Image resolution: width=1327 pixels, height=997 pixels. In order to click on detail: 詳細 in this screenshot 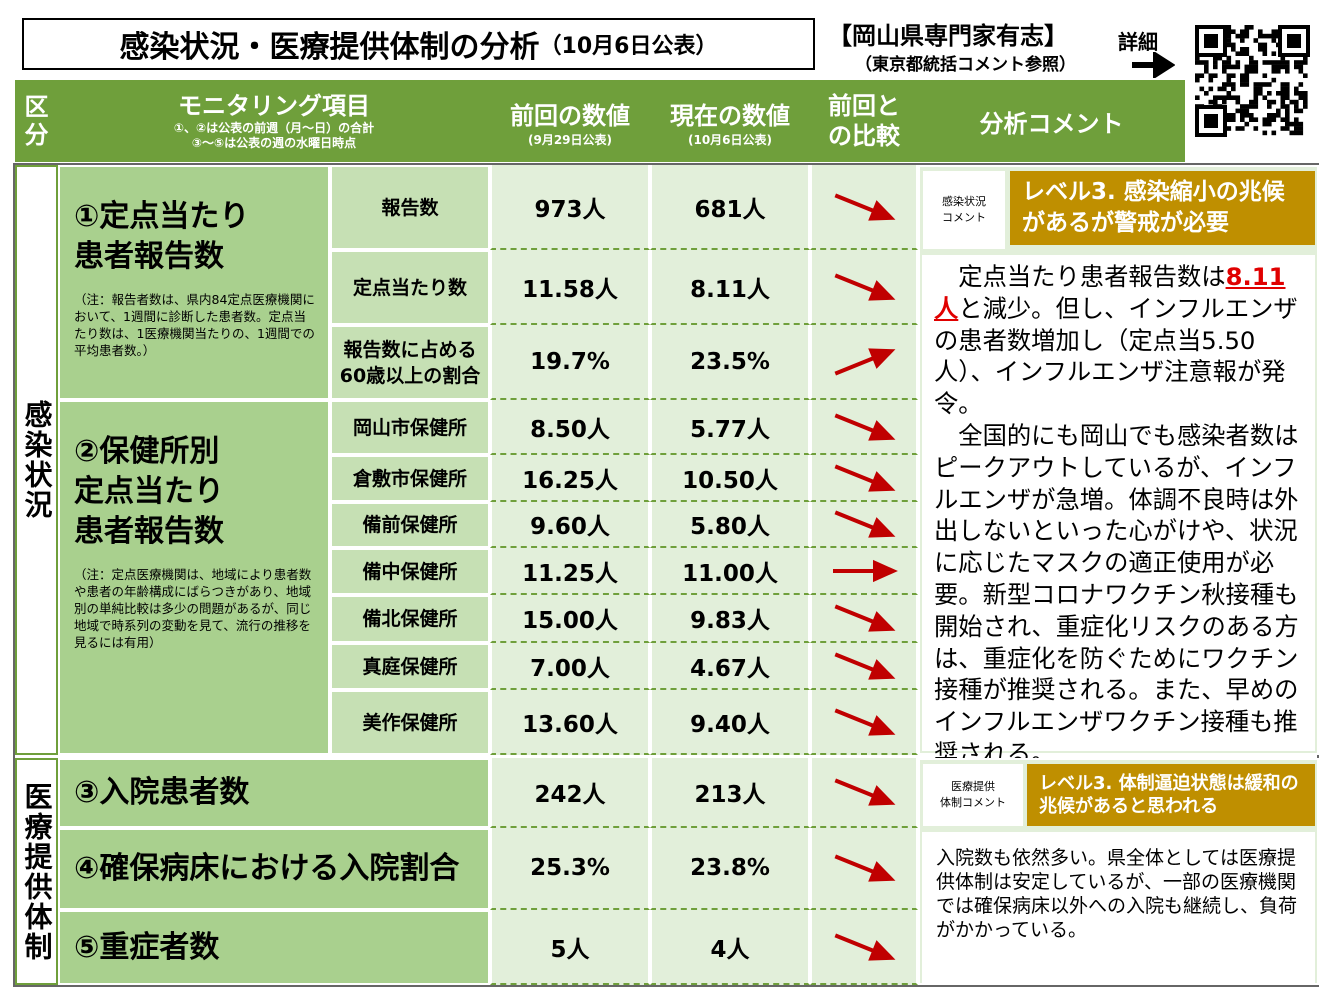, I will do `click(1138, 42)`.